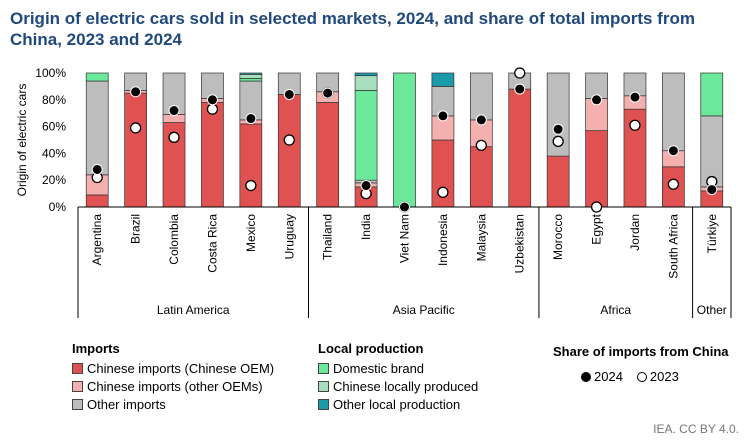 This screenshot has width=751, height=442. I want to click on x-tick-label: Colombia, so click(174, 239).